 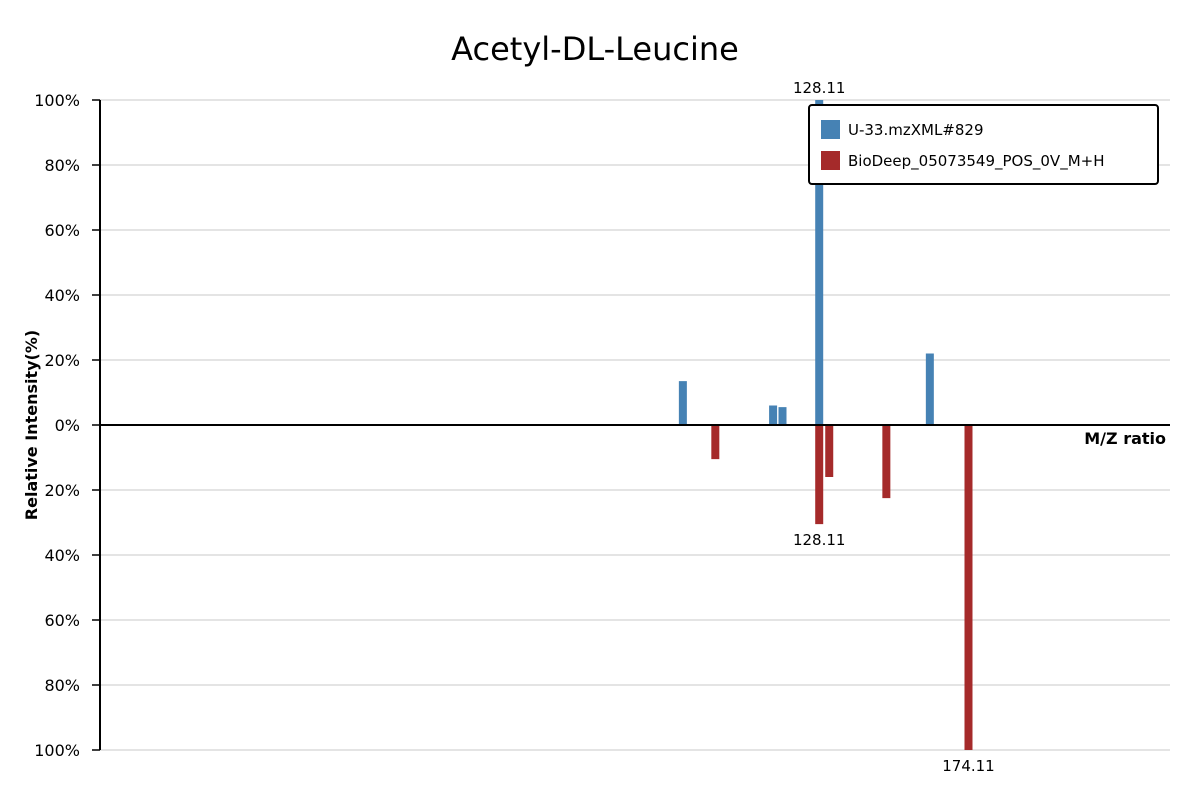 What do you see at coordinates (894, 427) in the screenshot?
I see `peak-labels: 128.11 128.11 174.11` at bounding box center [894, 427].